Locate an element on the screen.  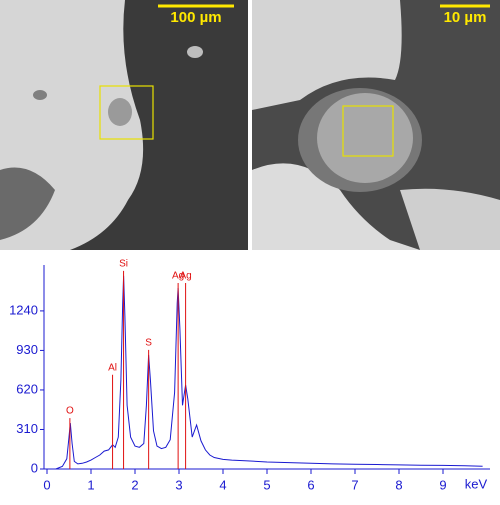
peak-label: S is located at coordinates (148, 343).